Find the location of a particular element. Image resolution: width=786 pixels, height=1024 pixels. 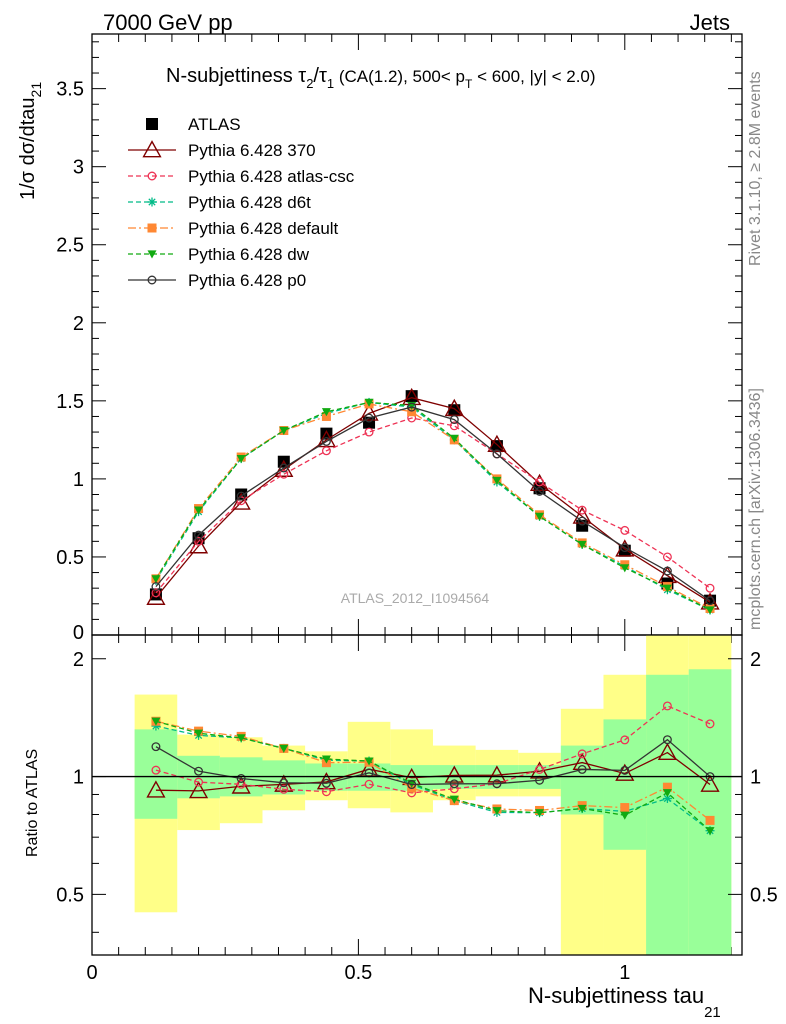

x-tick-label: 1 is located at coordinates (624, 973).